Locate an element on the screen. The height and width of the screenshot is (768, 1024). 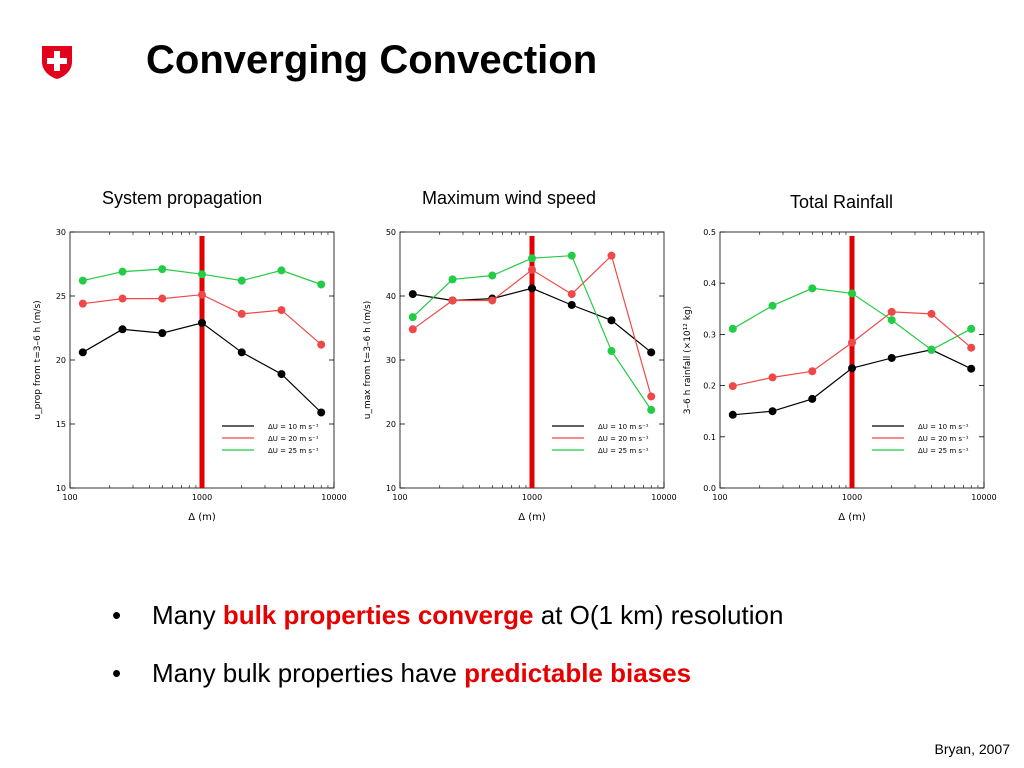
chart-title: Total Rainfall is located at coordinates (842, 202).